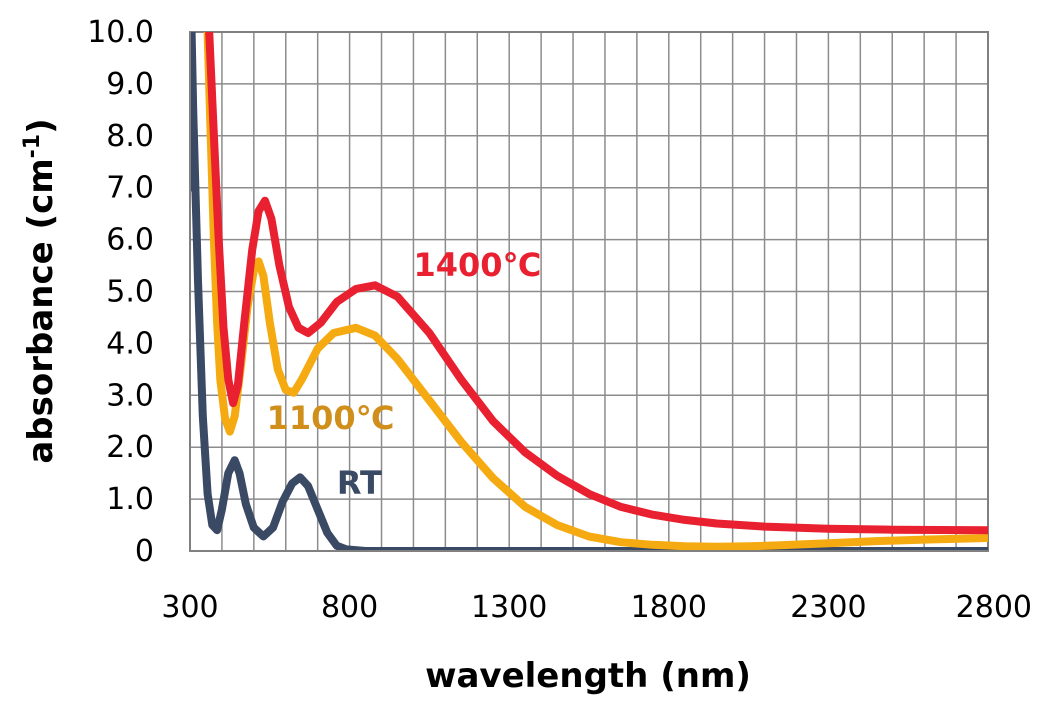  What do you see at coordinates (477, 265) in the screenshot?
I see `series-label-1400: 1400℃` at bounding box center [477, 265].